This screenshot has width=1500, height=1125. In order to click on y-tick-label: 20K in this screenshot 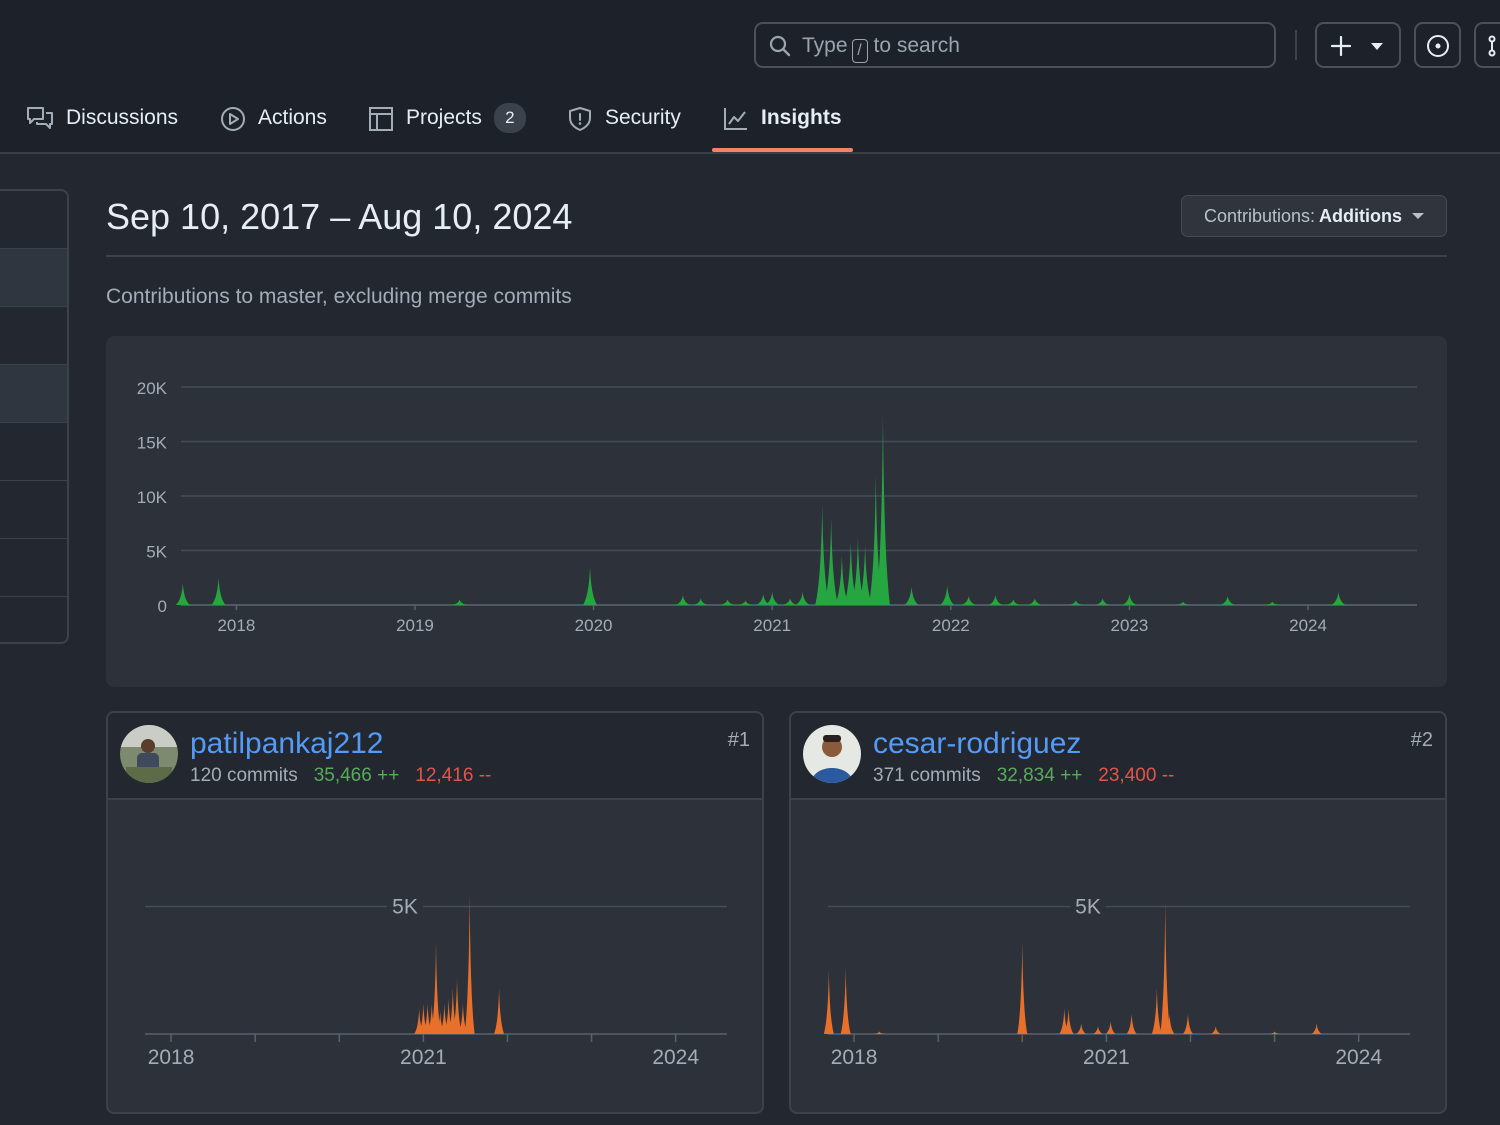, I will do `click(152, 388)`.